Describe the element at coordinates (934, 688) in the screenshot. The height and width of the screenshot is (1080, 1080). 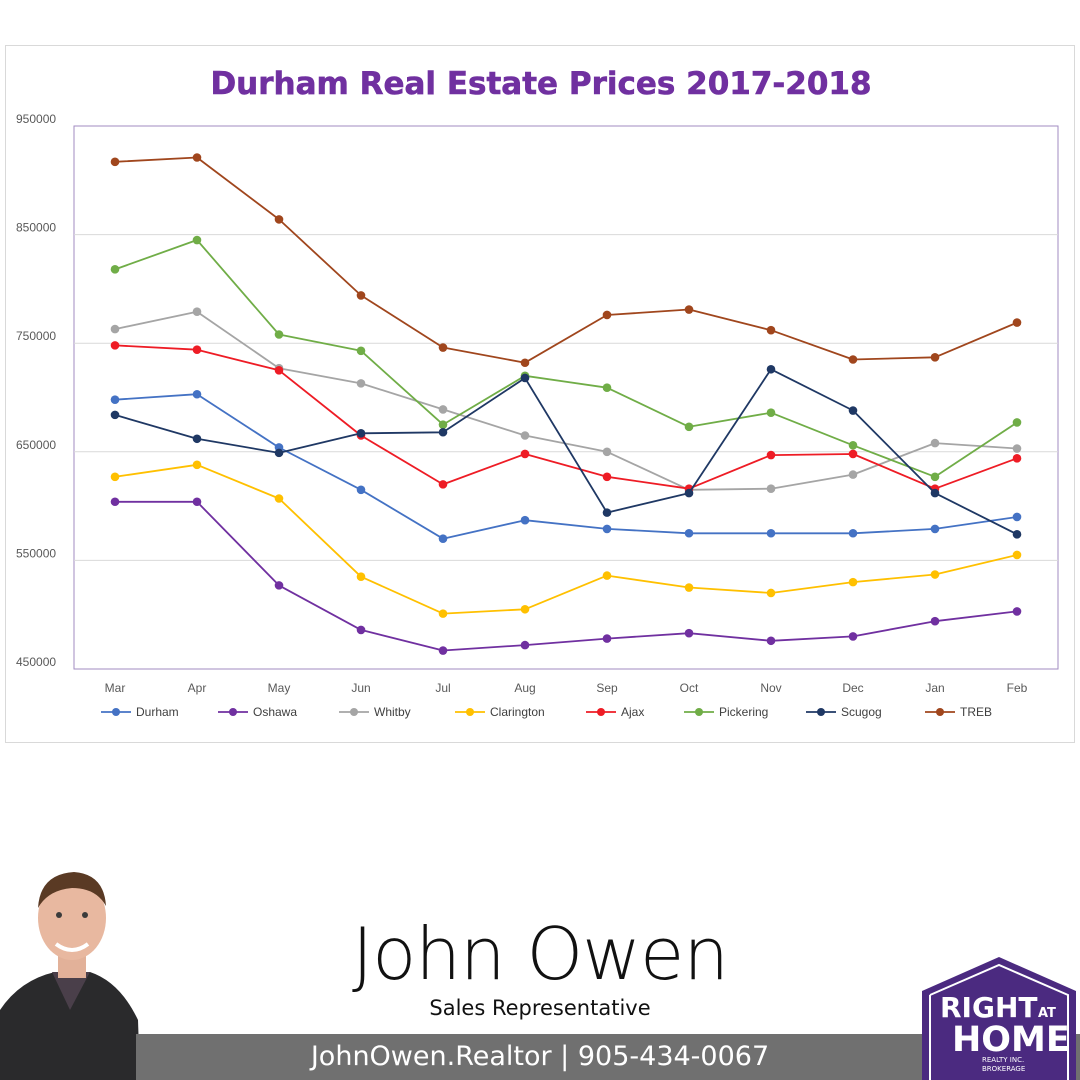
I see `x-tick-label: Jan` at that location.